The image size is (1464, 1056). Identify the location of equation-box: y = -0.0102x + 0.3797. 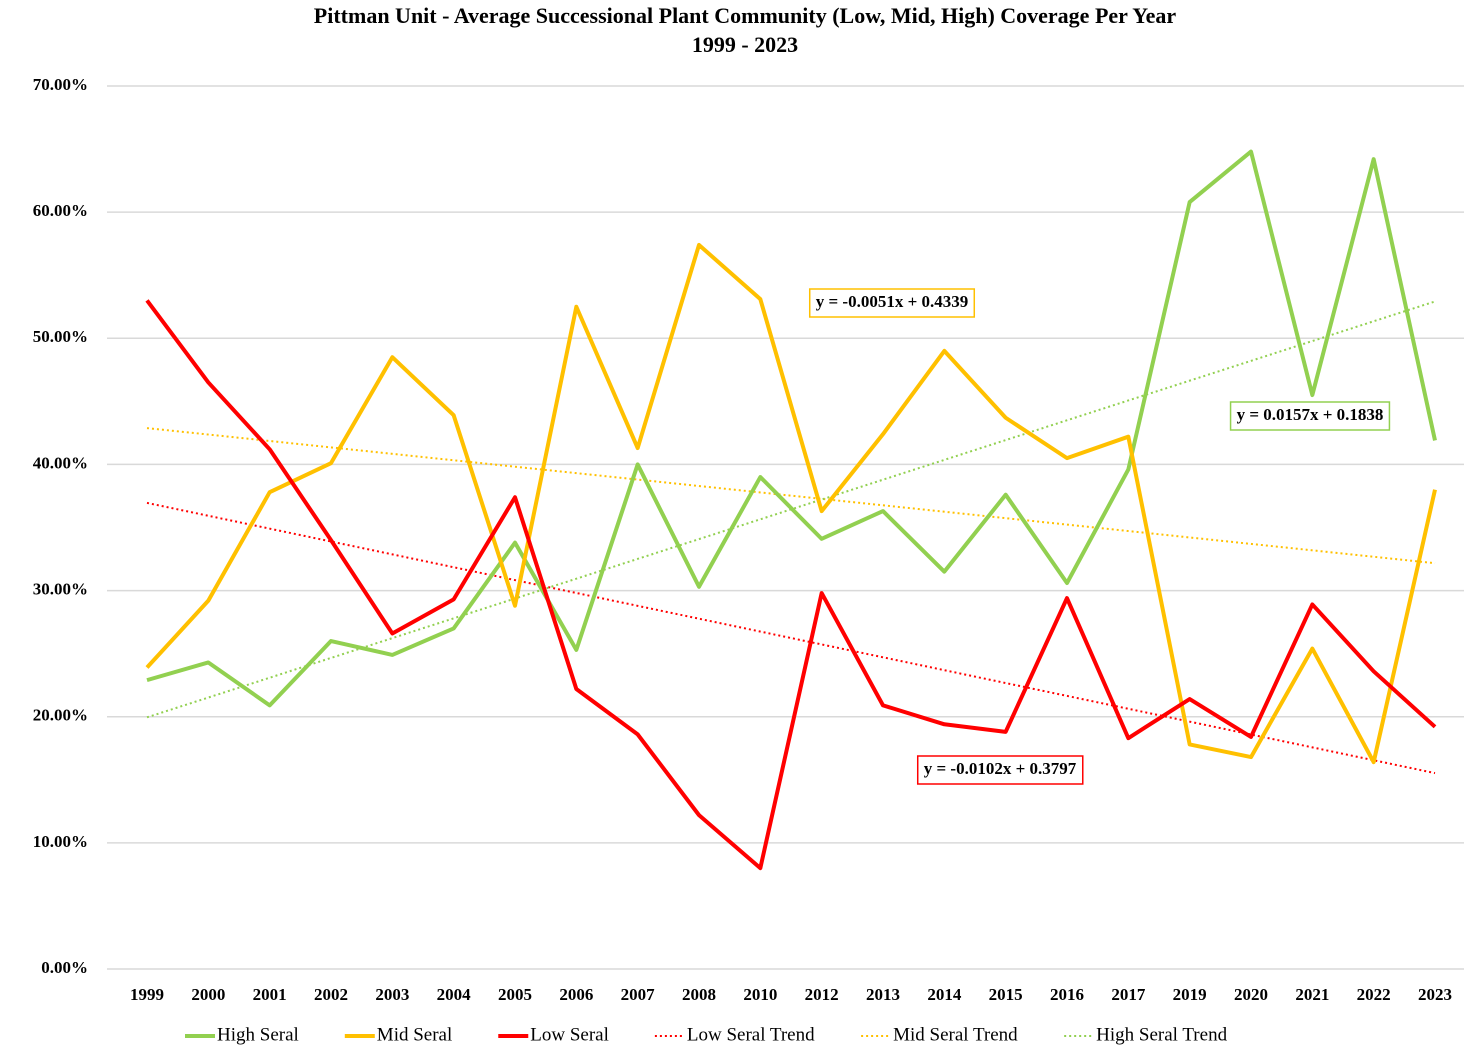
(1000, 770).